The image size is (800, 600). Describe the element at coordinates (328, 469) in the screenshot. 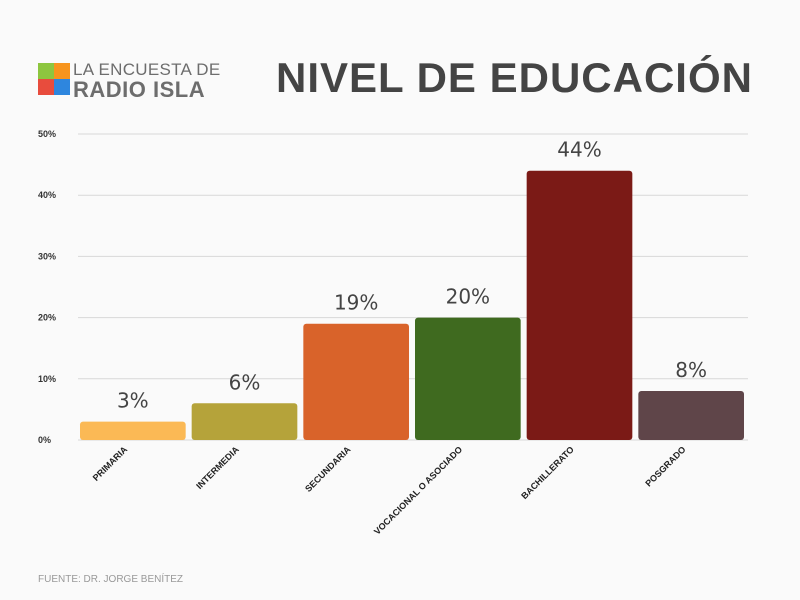

I see `x-tick-label: SECUNDARIA` at that location.